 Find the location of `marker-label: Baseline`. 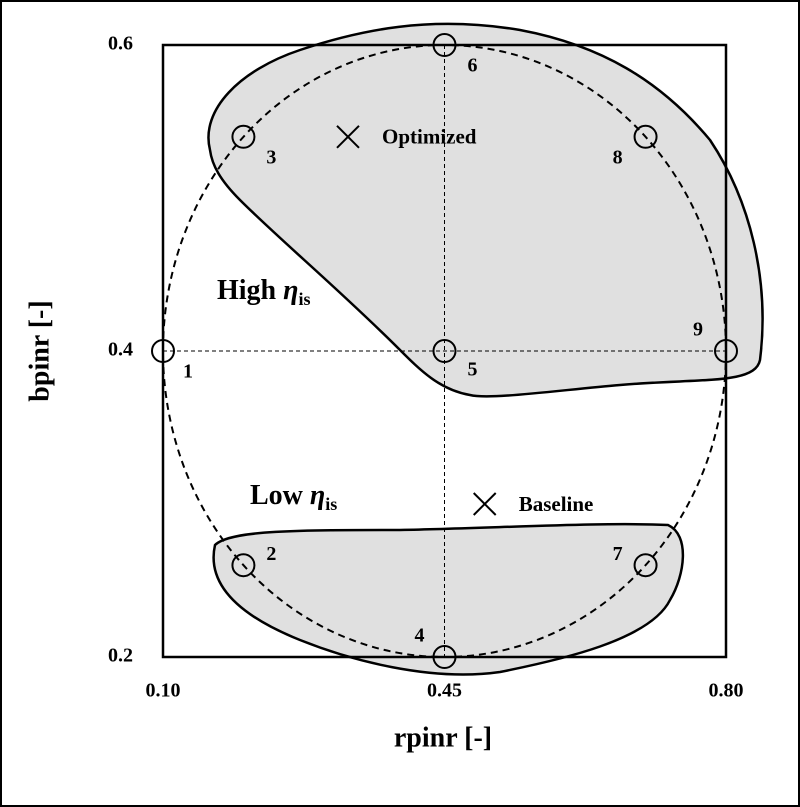

marker-label: Baseline is located at coordinates (556, 504).